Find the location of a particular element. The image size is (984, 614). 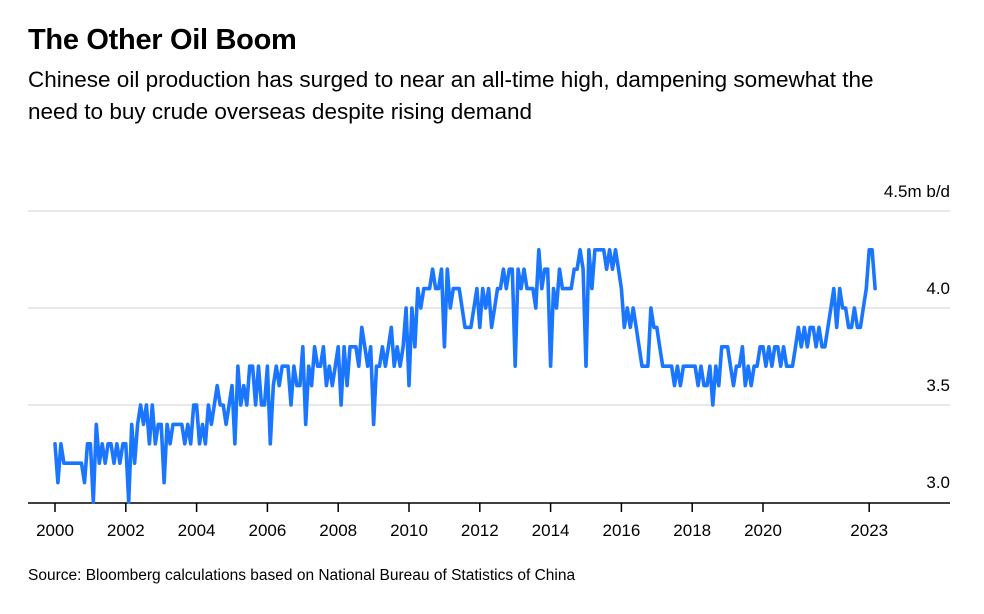

x-tick-label: 2000 is located at coordinates (55, 530).